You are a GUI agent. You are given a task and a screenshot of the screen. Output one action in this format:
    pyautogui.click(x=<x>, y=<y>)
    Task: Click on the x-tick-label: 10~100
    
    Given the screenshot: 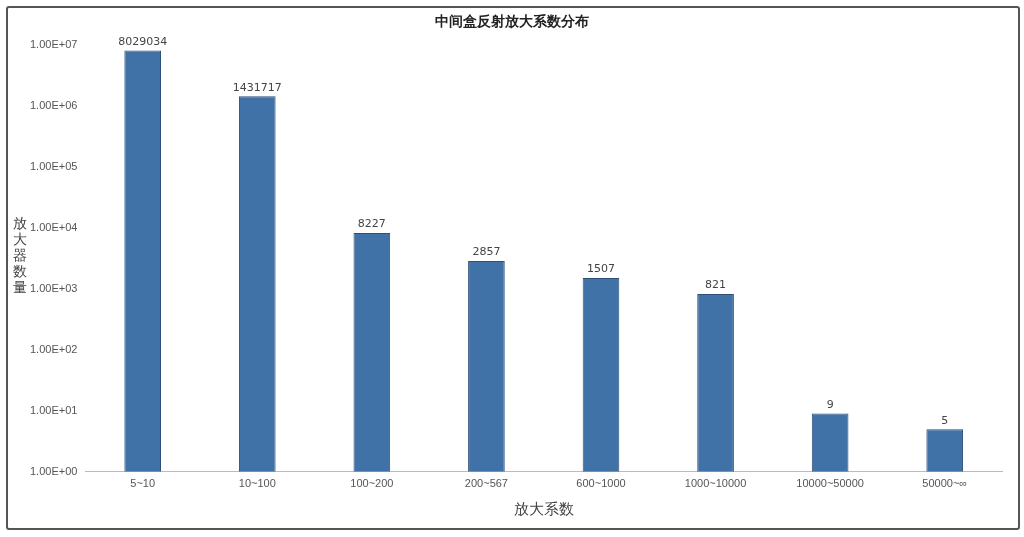 What is the action you would take?
    pyautogui.click(x=257, y=483)
    